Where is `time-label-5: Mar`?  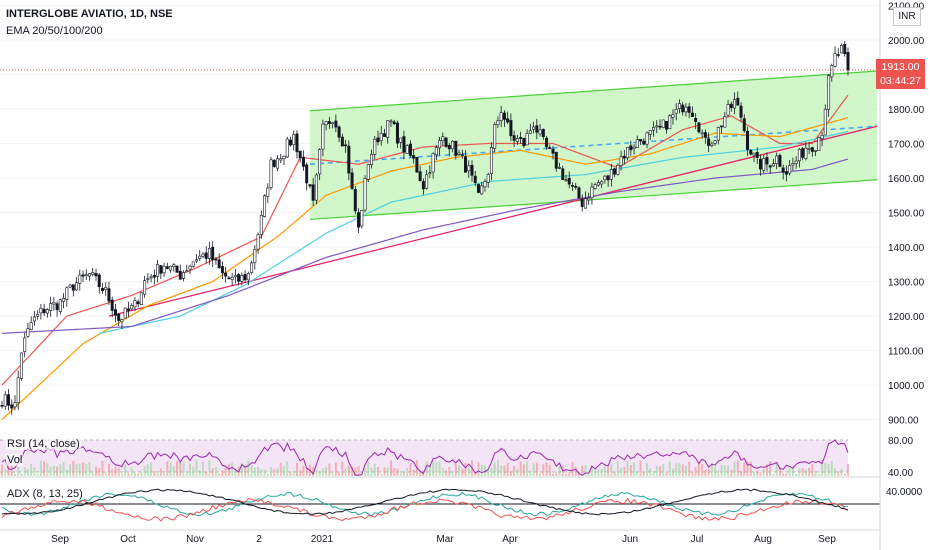 time-label-5: Mar is located at coordinates (445, 539).